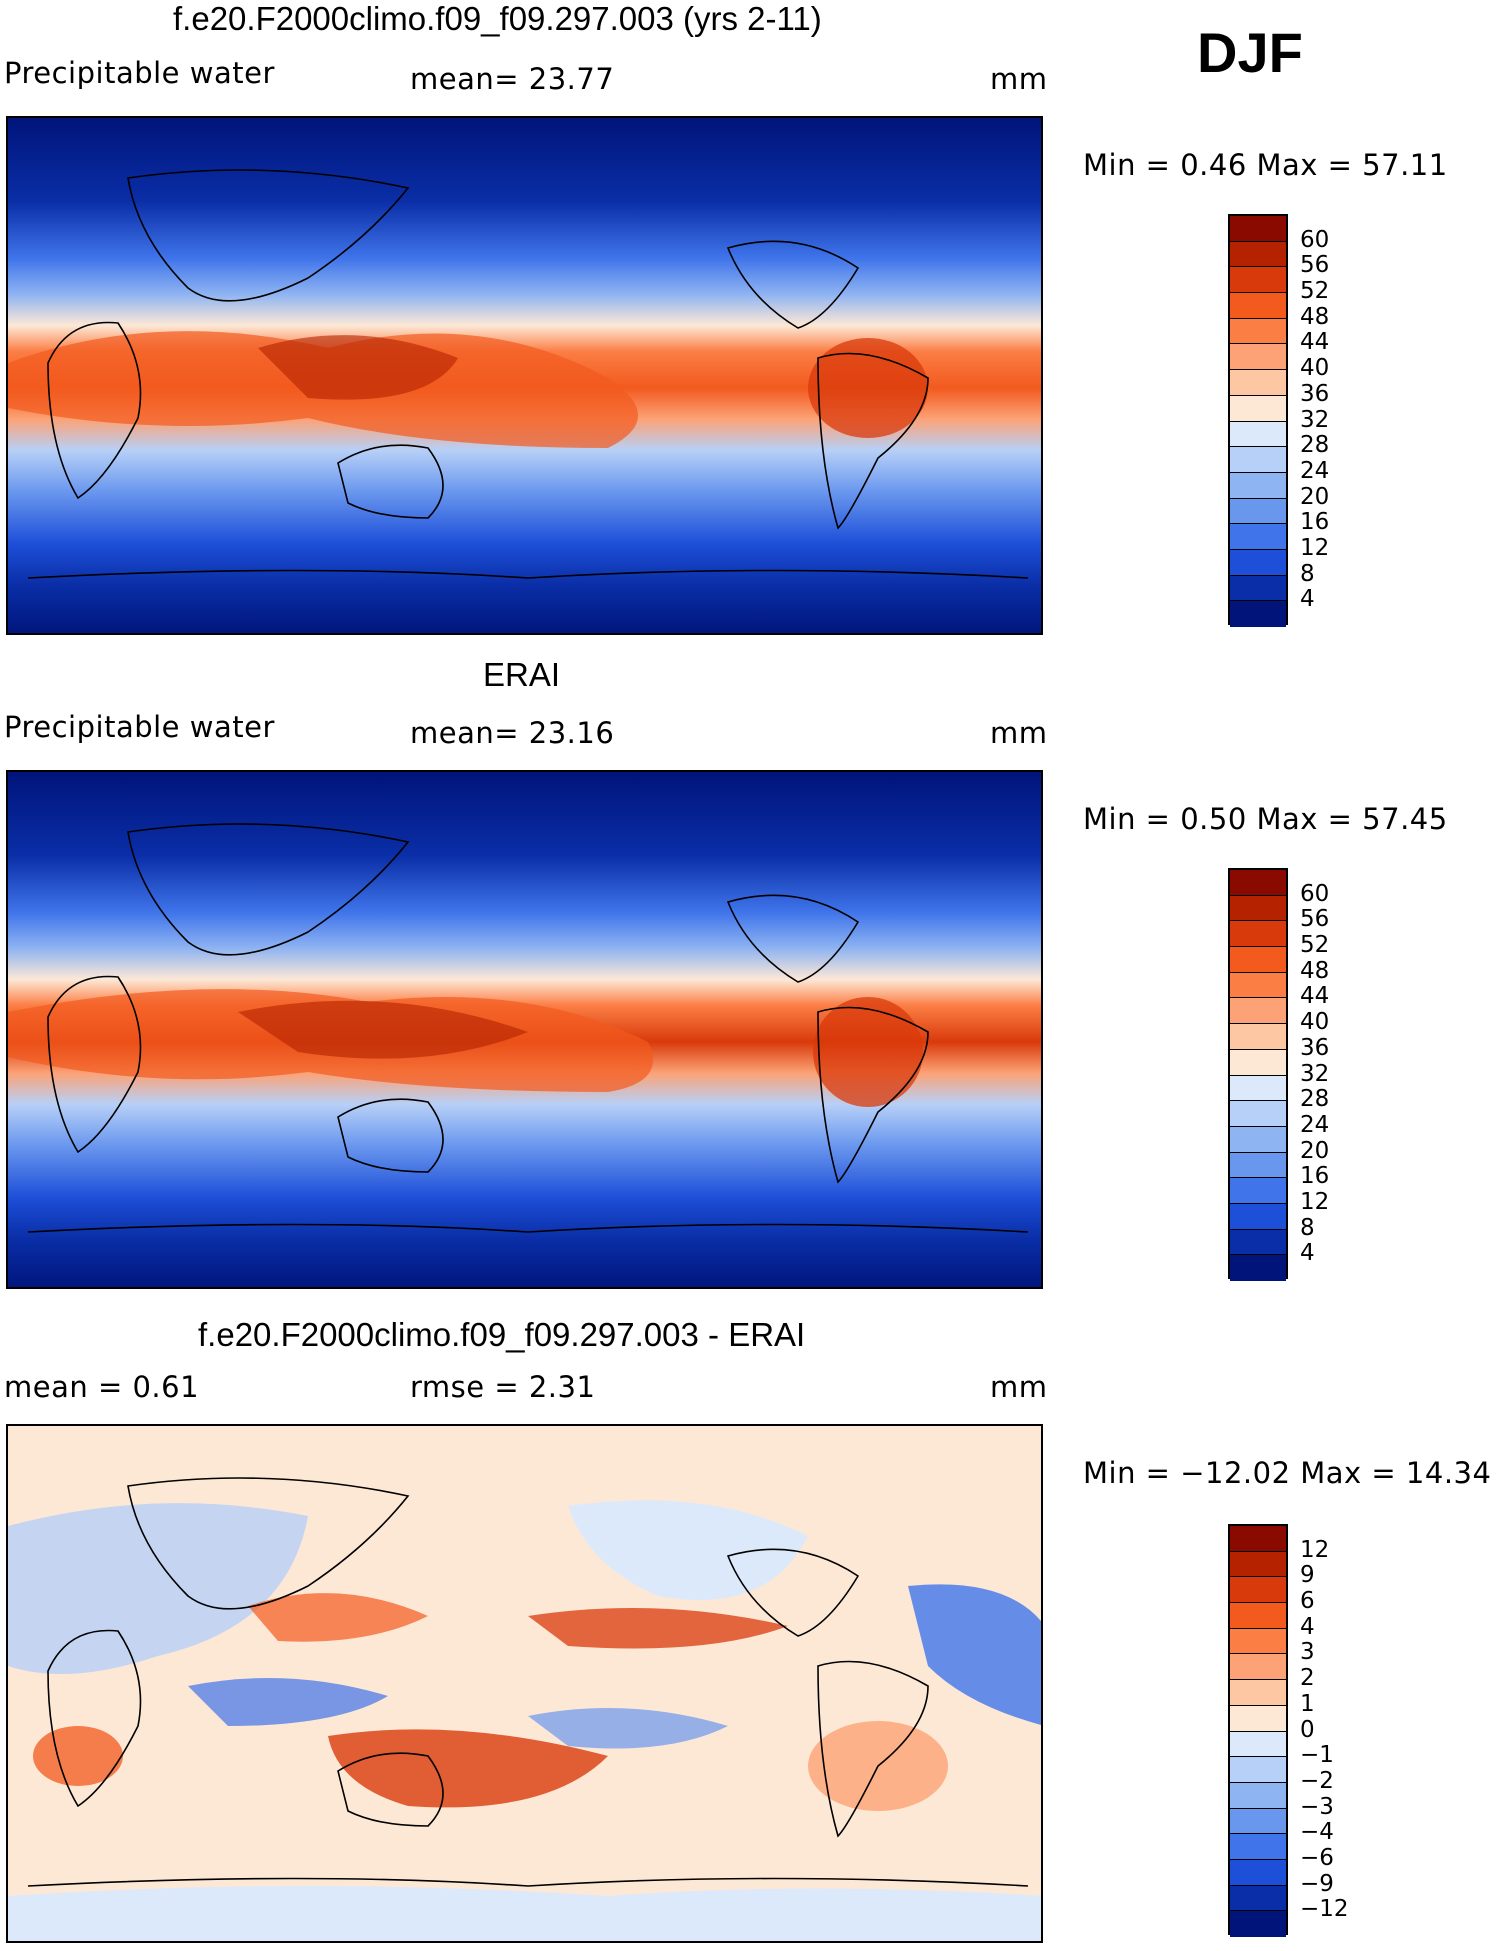 The width and height of the screenshot is (1501, 1951). What do you see at coordinates (1019, 79) in the screenshot?
I see `unit-label-model: mm` at bounding box center [1019, 79].